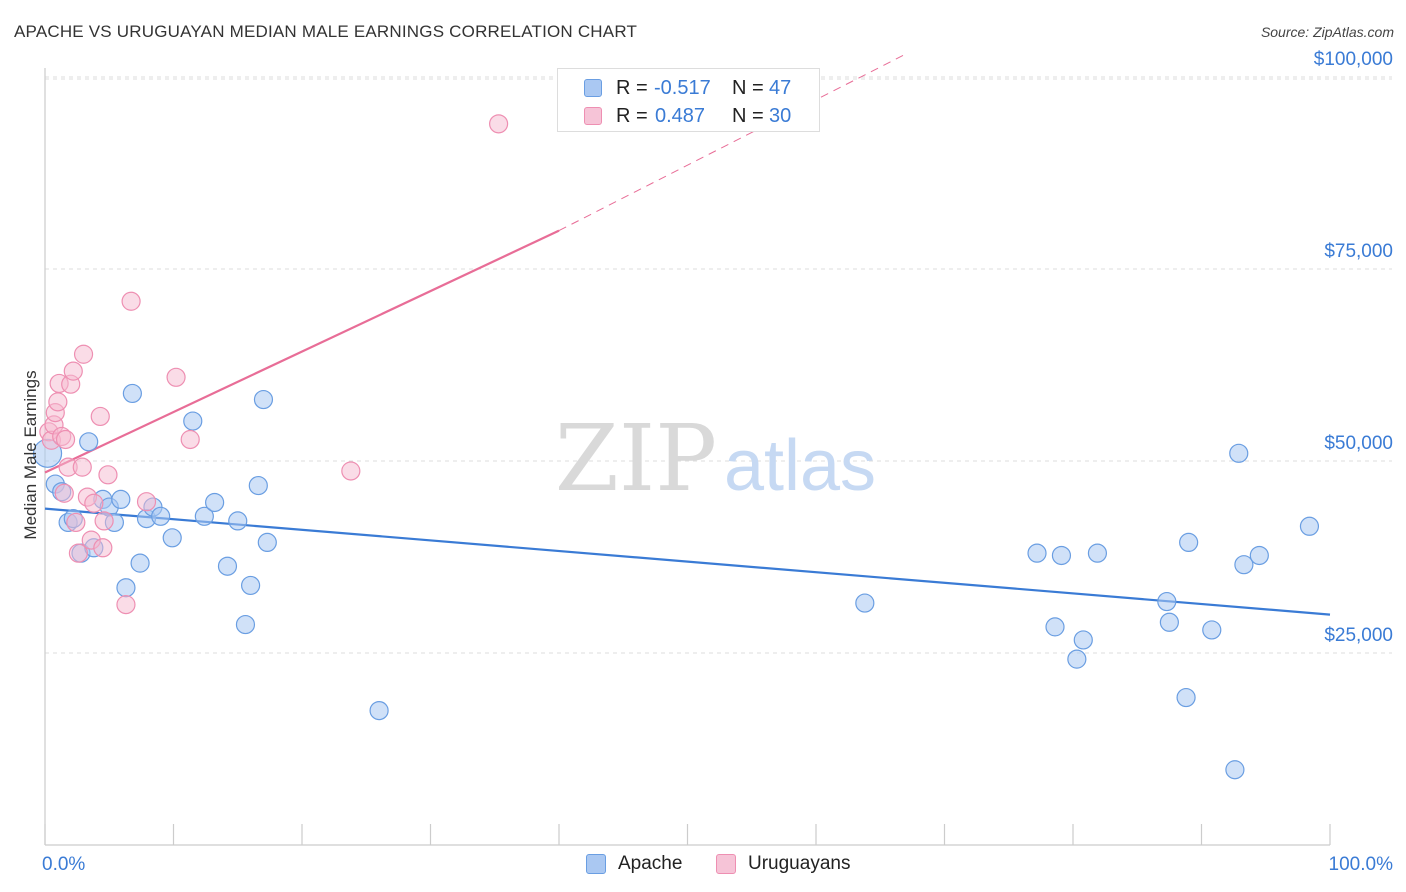 This screenshot has height=892, width=1406. What do you see at coordinates (30, 454) in the screenshot?
I see `y-axis-label: Median Male Earnings` at bounding box center [30, 454].